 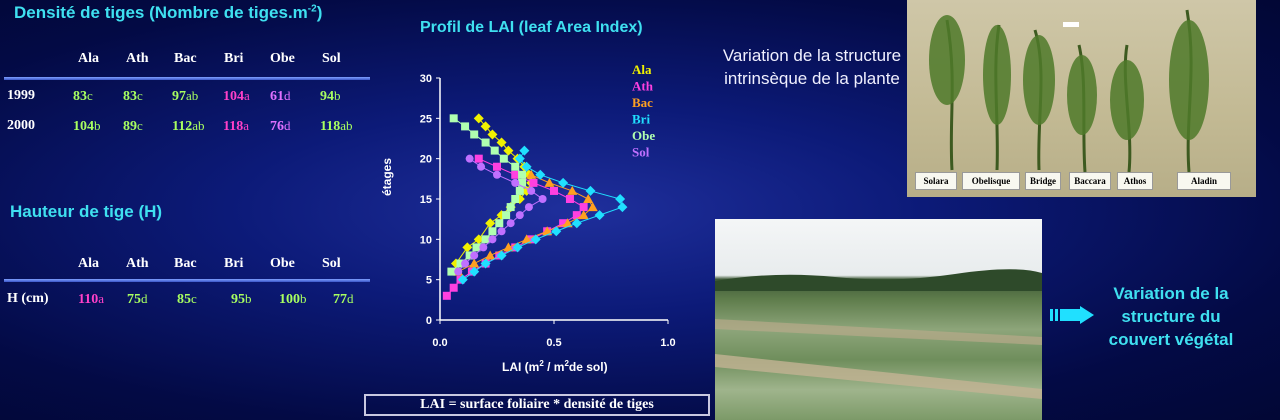 What do you see at coordinates (137, 263) in the screenshot?
I see `height-header: Ath` at bounding box center [137, 263].